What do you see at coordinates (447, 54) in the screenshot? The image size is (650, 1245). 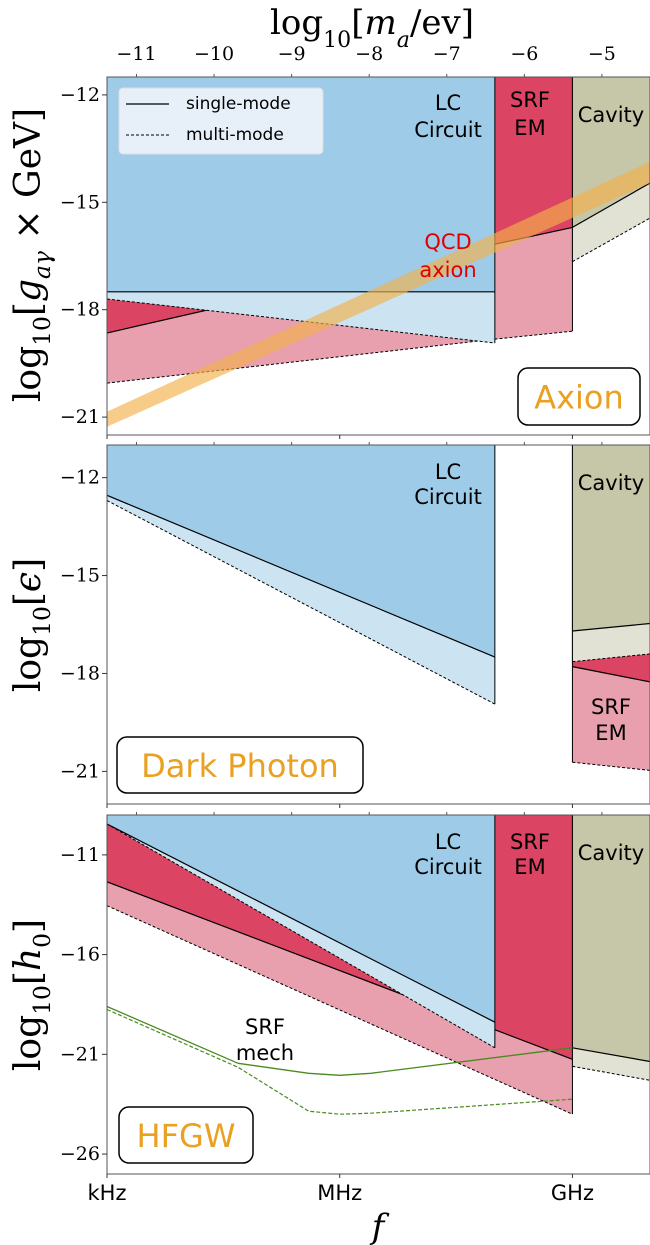 I see `top-tick-label: −7` at bounding box center [447, 54].